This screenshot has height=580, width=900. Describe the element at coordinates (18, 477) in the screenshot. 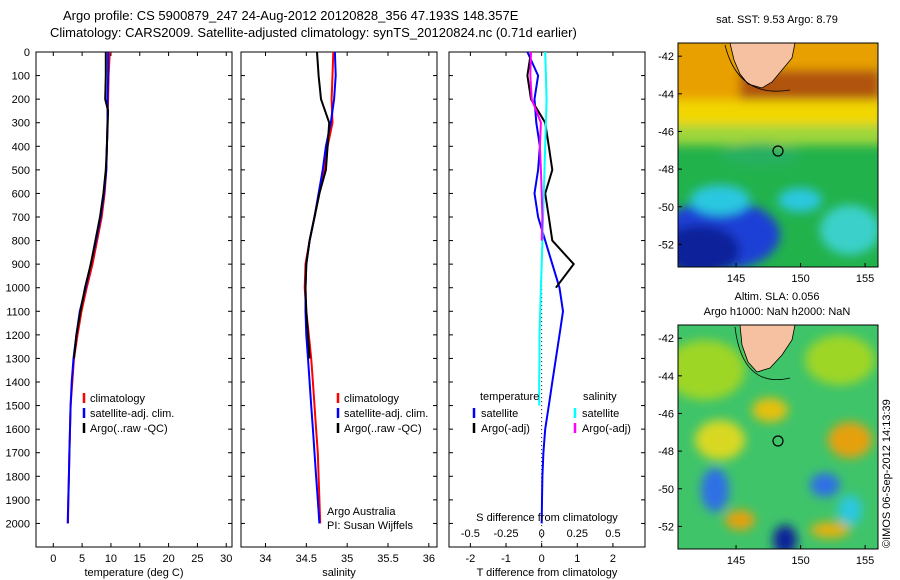

I see `depth-tick-label: 1800` at that location.